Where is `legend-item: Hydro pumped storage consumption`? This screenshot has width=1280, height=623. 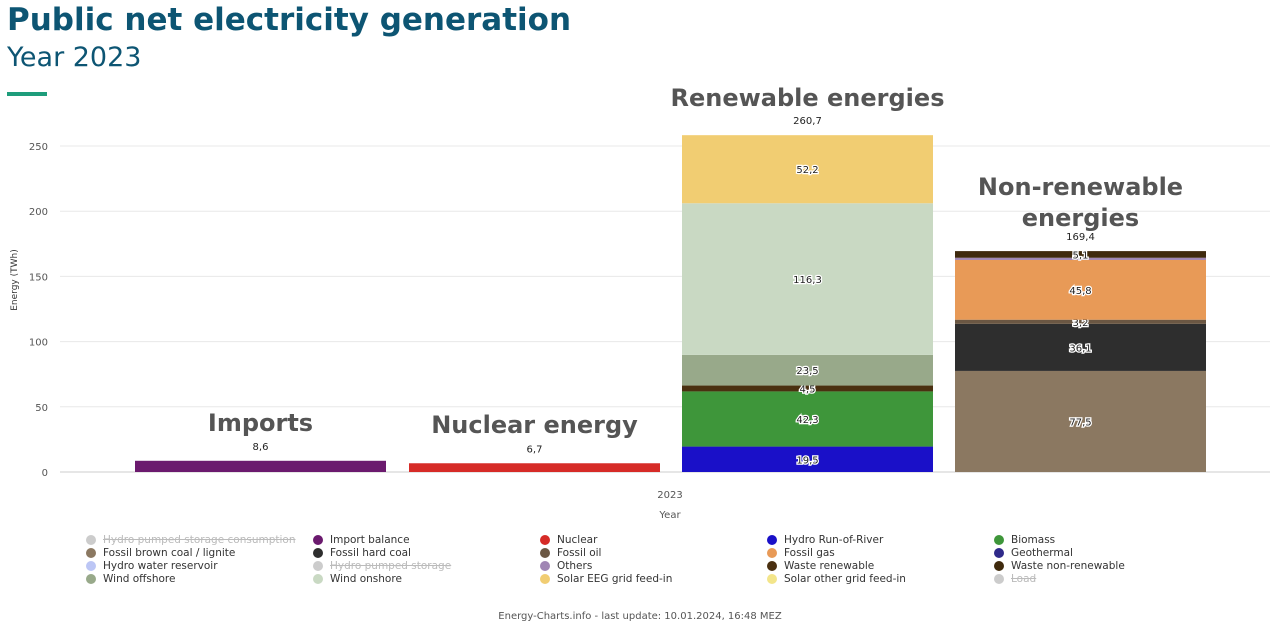 legend-item: Hydro pumped storage consumption is located at coordinates (199, 539).